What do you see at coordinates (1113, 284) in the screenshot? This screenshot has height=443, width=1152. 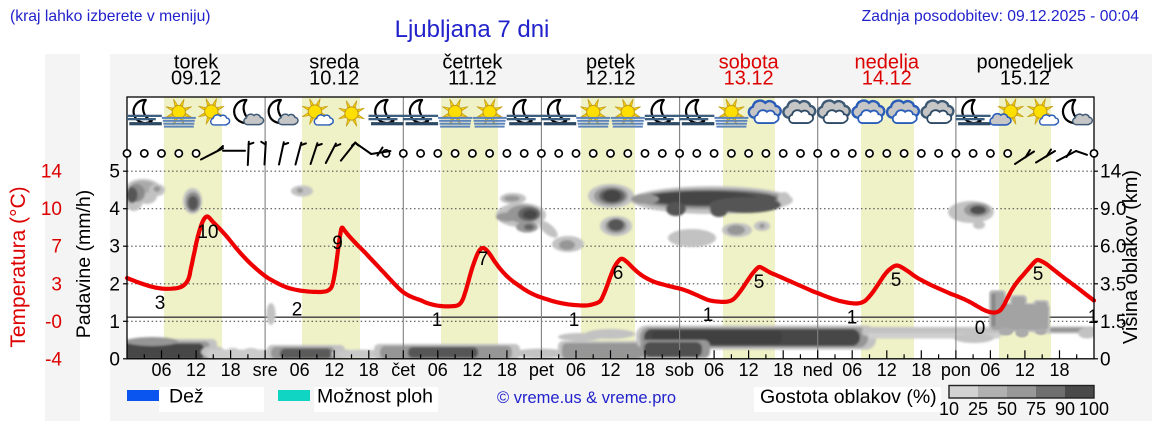 I see `svg-text: 3.5` at bounding box center [1113, 284].